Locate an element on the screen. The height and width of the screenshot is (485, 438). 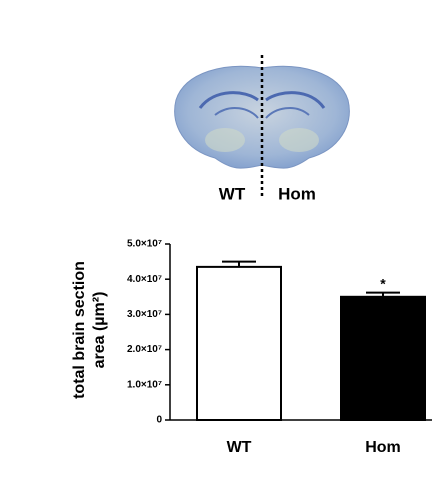
image-label: Hom is located at coordinates (297, 193).